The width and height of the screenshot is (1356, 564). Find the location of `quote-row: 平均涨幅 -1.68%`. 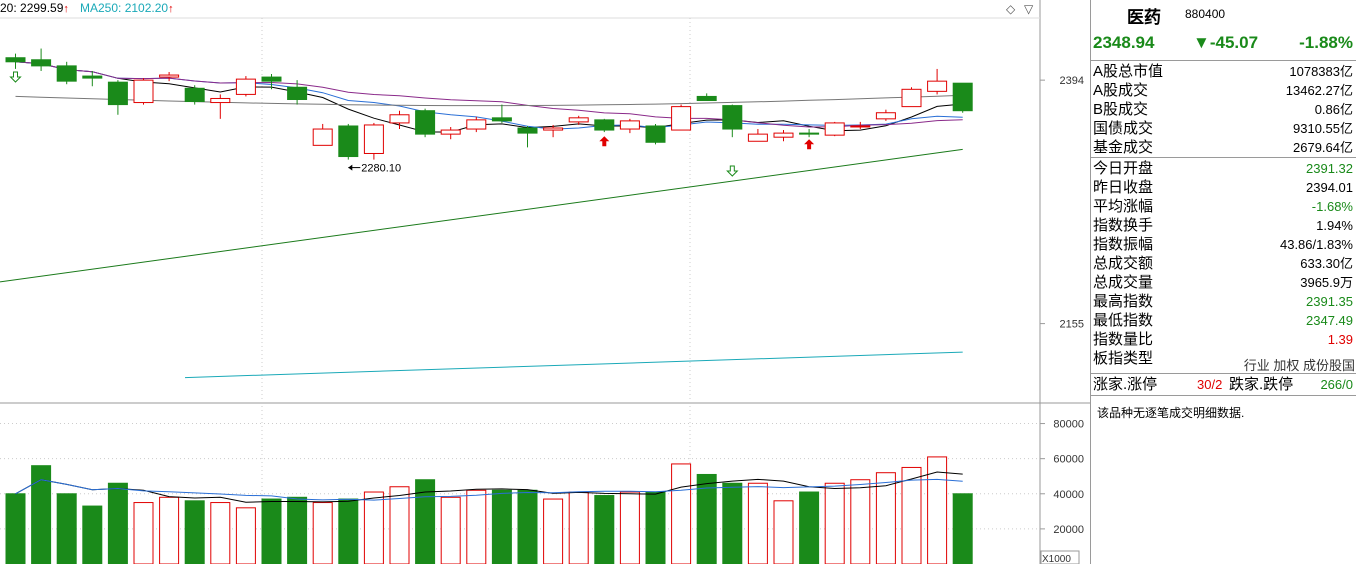

quote-row: 平均涨幅 -1.68% is located at coordinates (1223, 206).